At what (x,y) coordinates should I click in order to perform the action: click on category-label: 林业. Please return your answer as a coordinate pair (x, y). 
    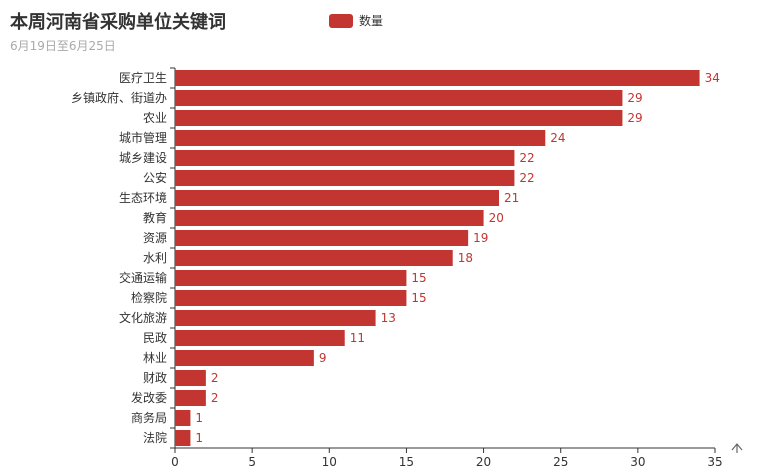
    Looking at the image, I should click on (155, 358).